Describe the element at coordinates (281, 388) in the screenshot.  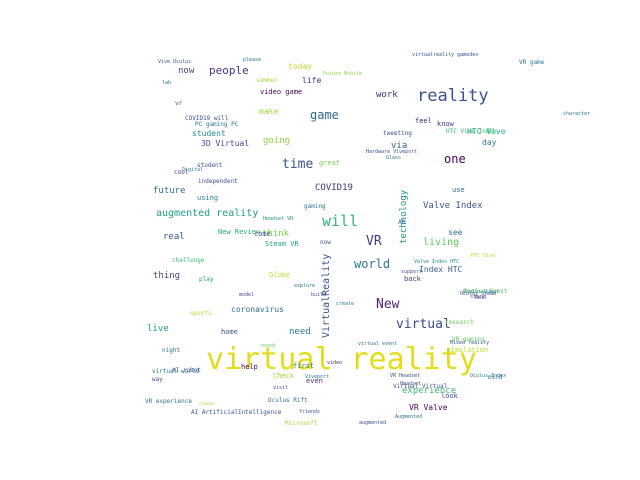
I see `word-116: visit` at that location.